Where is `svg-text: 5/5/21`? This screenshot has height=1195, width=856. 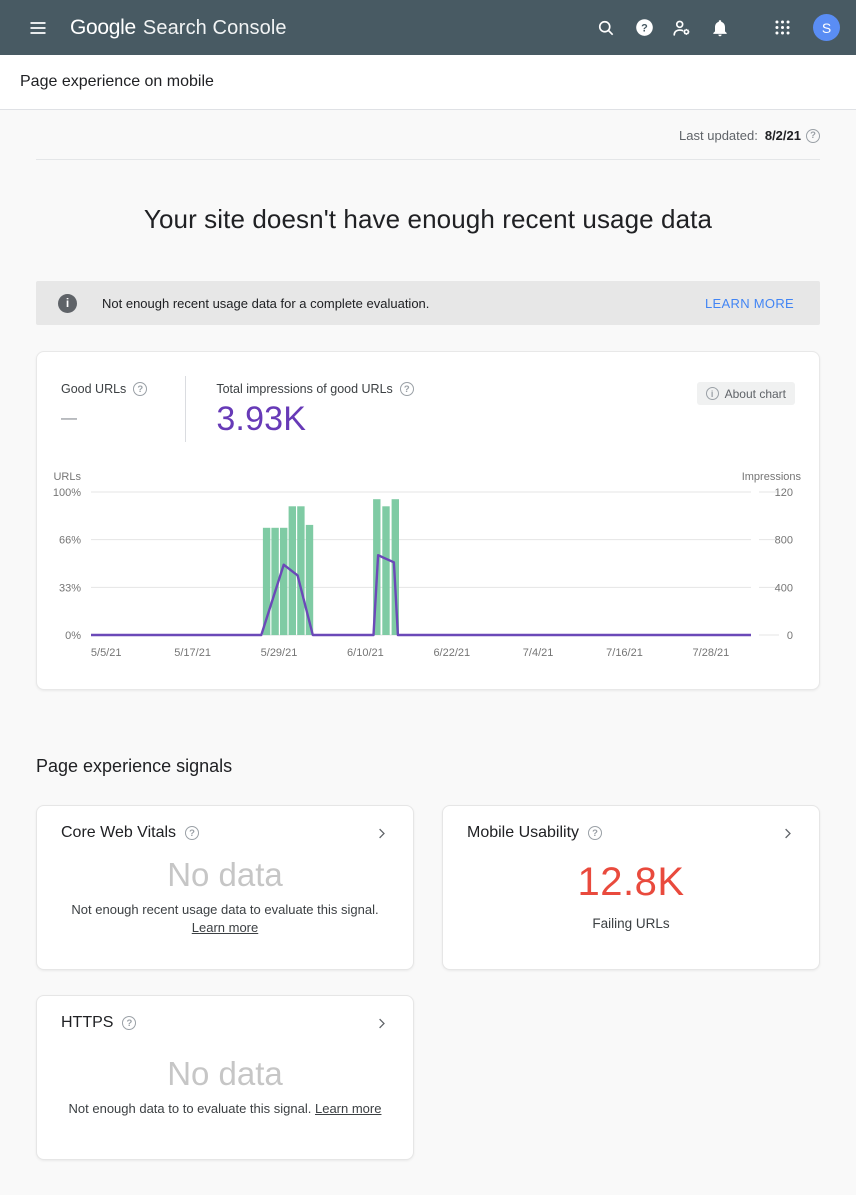 svg-text: 5/5/21 is located at coordinates (106, 653).